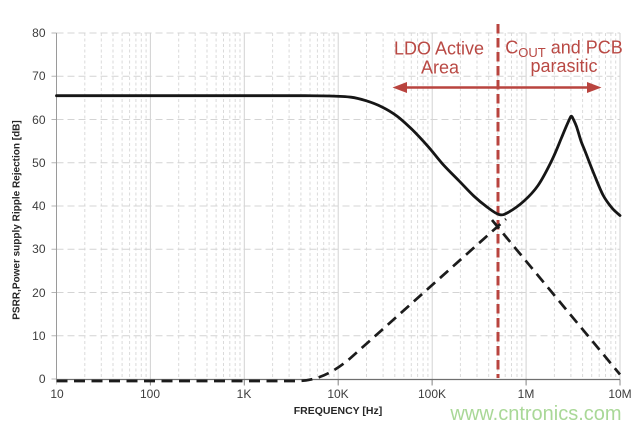  What do you see at coordinates (39, 249) in the screenshot?
I see `svg-text: 30` at bounding box center [39, 249].